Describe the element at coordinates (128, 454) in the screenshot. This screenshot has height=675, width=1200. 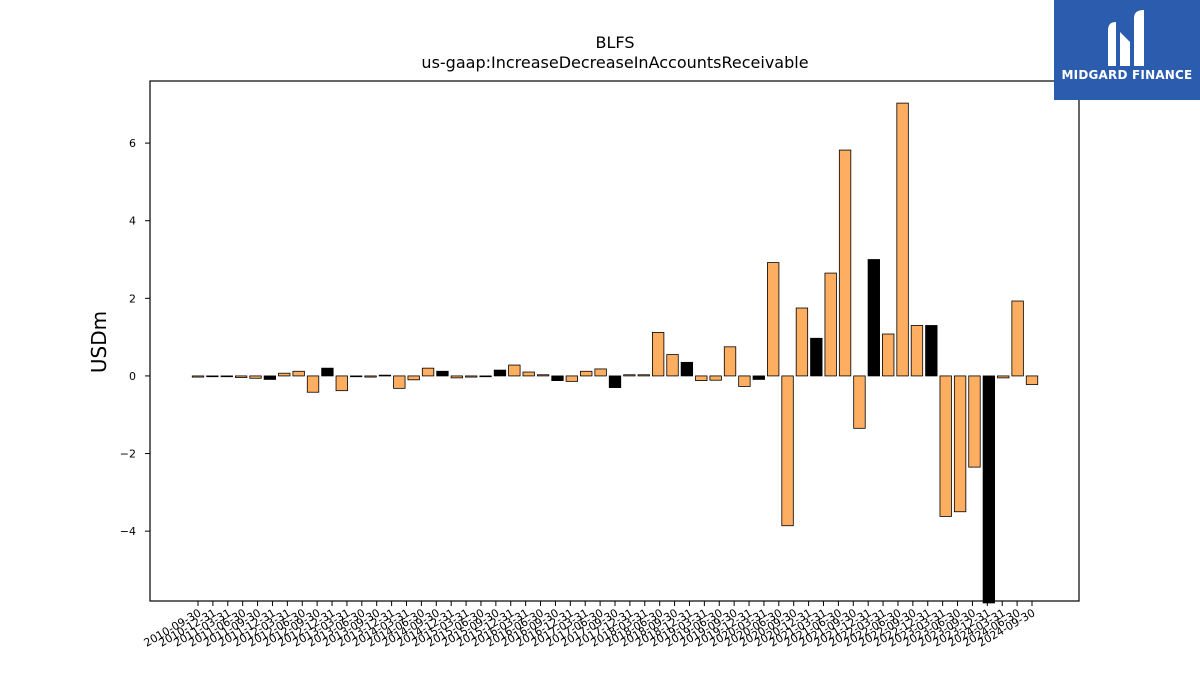
I see `y-tick-label: −2` at that location.